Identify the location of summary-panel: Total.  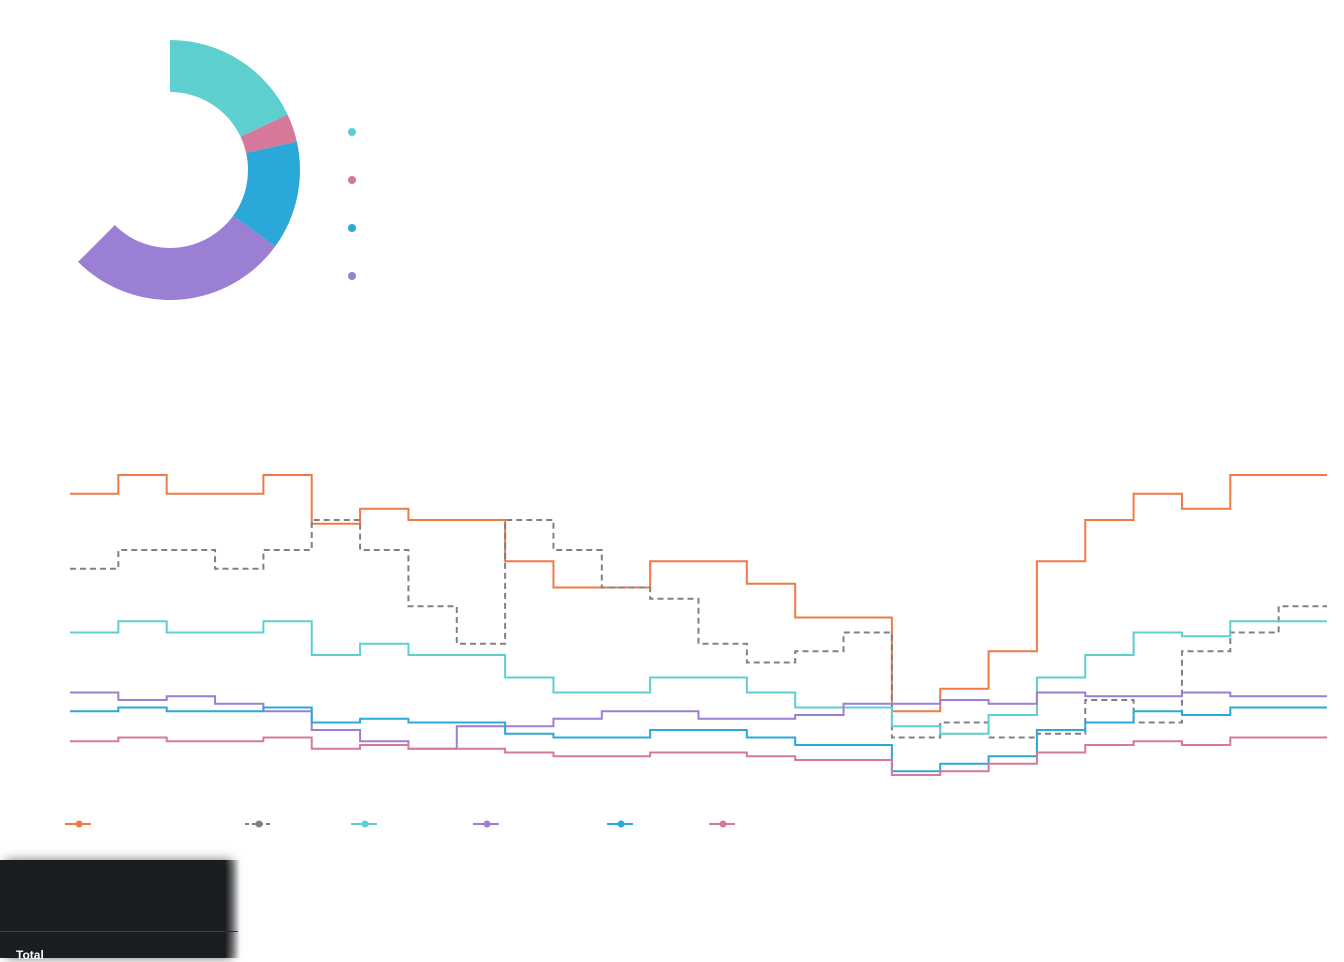
(119, 911).